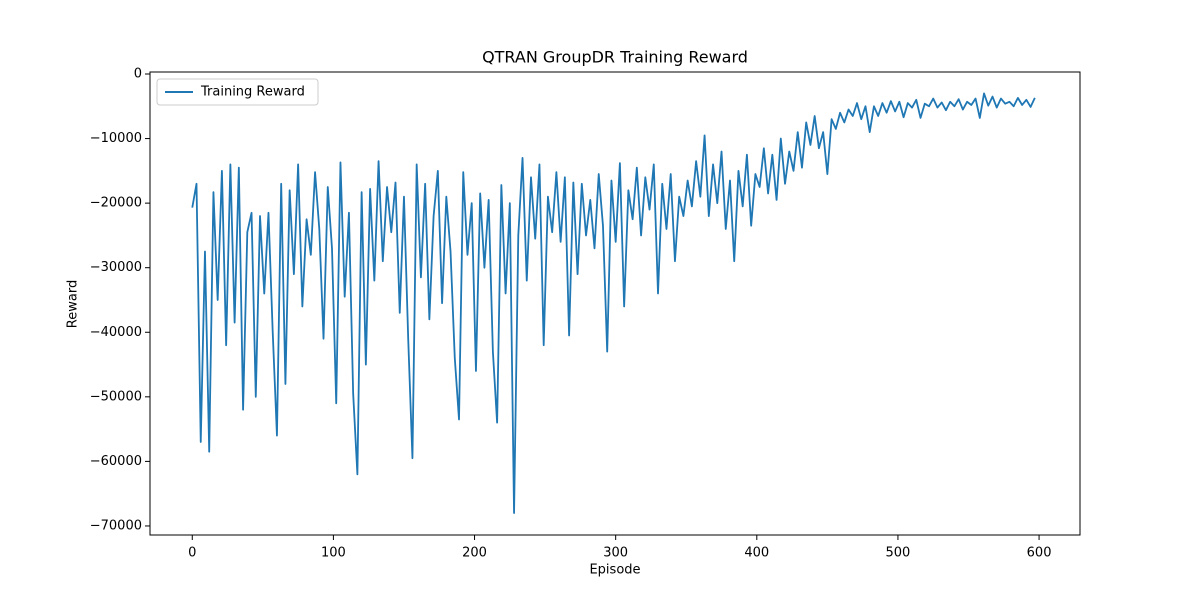 The image size is (1200, 600). Describe the element at coordinates (252, 92) in the screenshot. I see `legend-label: Training Reward` at that location.